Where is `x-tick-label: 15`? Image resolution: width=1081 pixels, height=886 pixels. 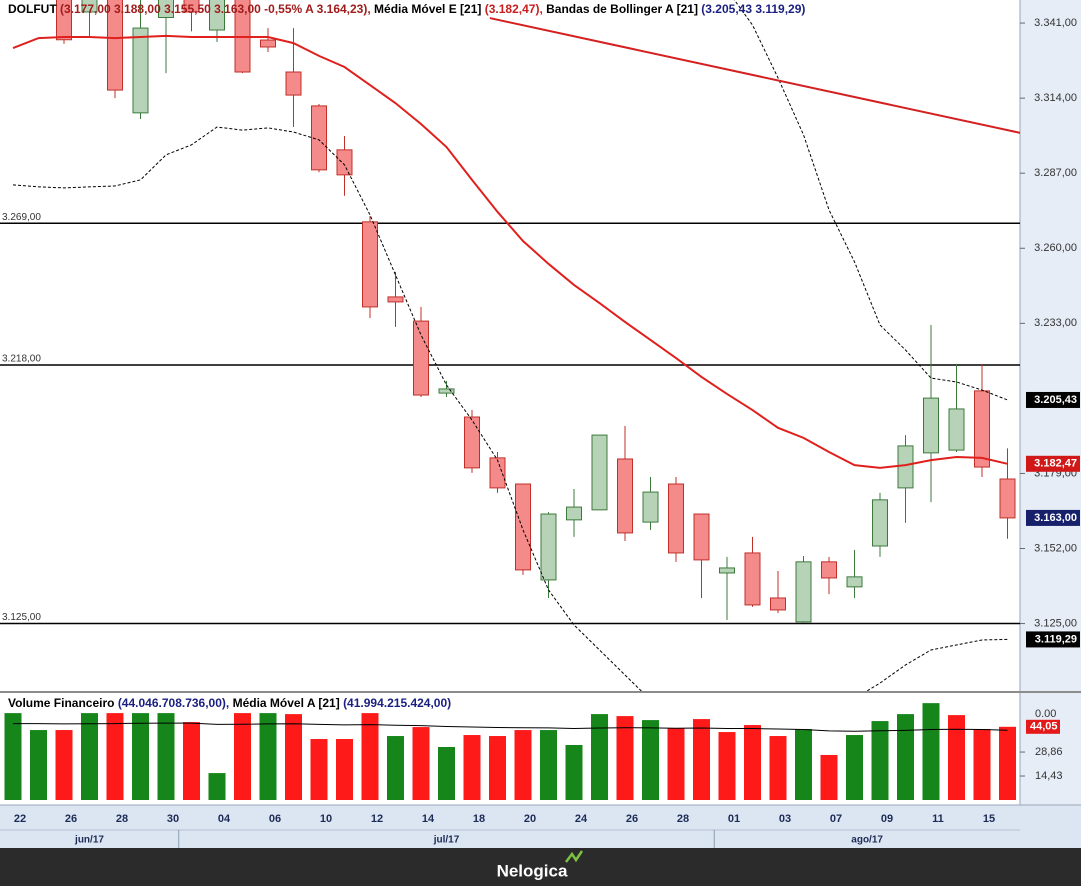 x-tick-label: 15 is located at coordinates (989, 819).